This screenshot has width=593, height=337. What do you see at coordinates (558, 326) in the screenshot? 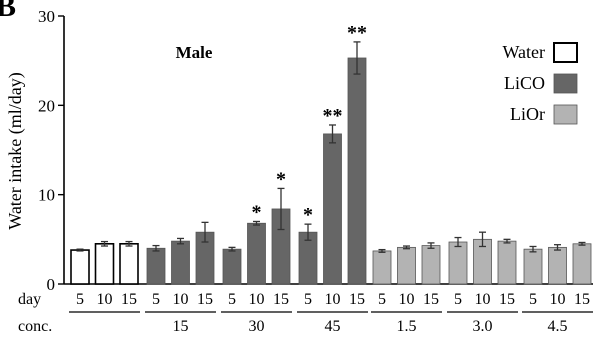
I see `conc-tick-label: 4.5` at bounding box center [558, 326].